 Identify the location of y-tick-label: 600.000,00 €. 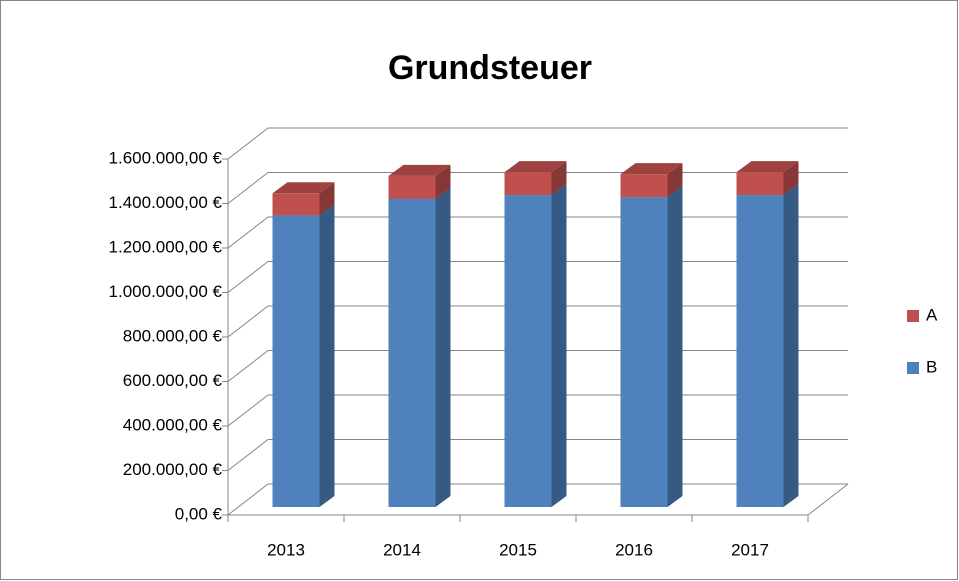
(173, 380).